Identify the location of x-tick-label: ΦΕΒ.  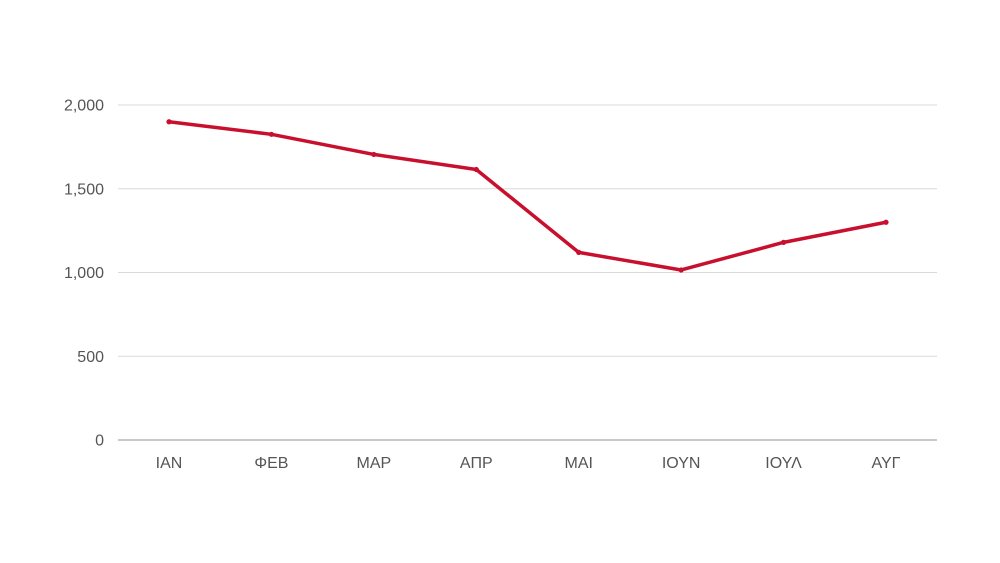
(271, 463).